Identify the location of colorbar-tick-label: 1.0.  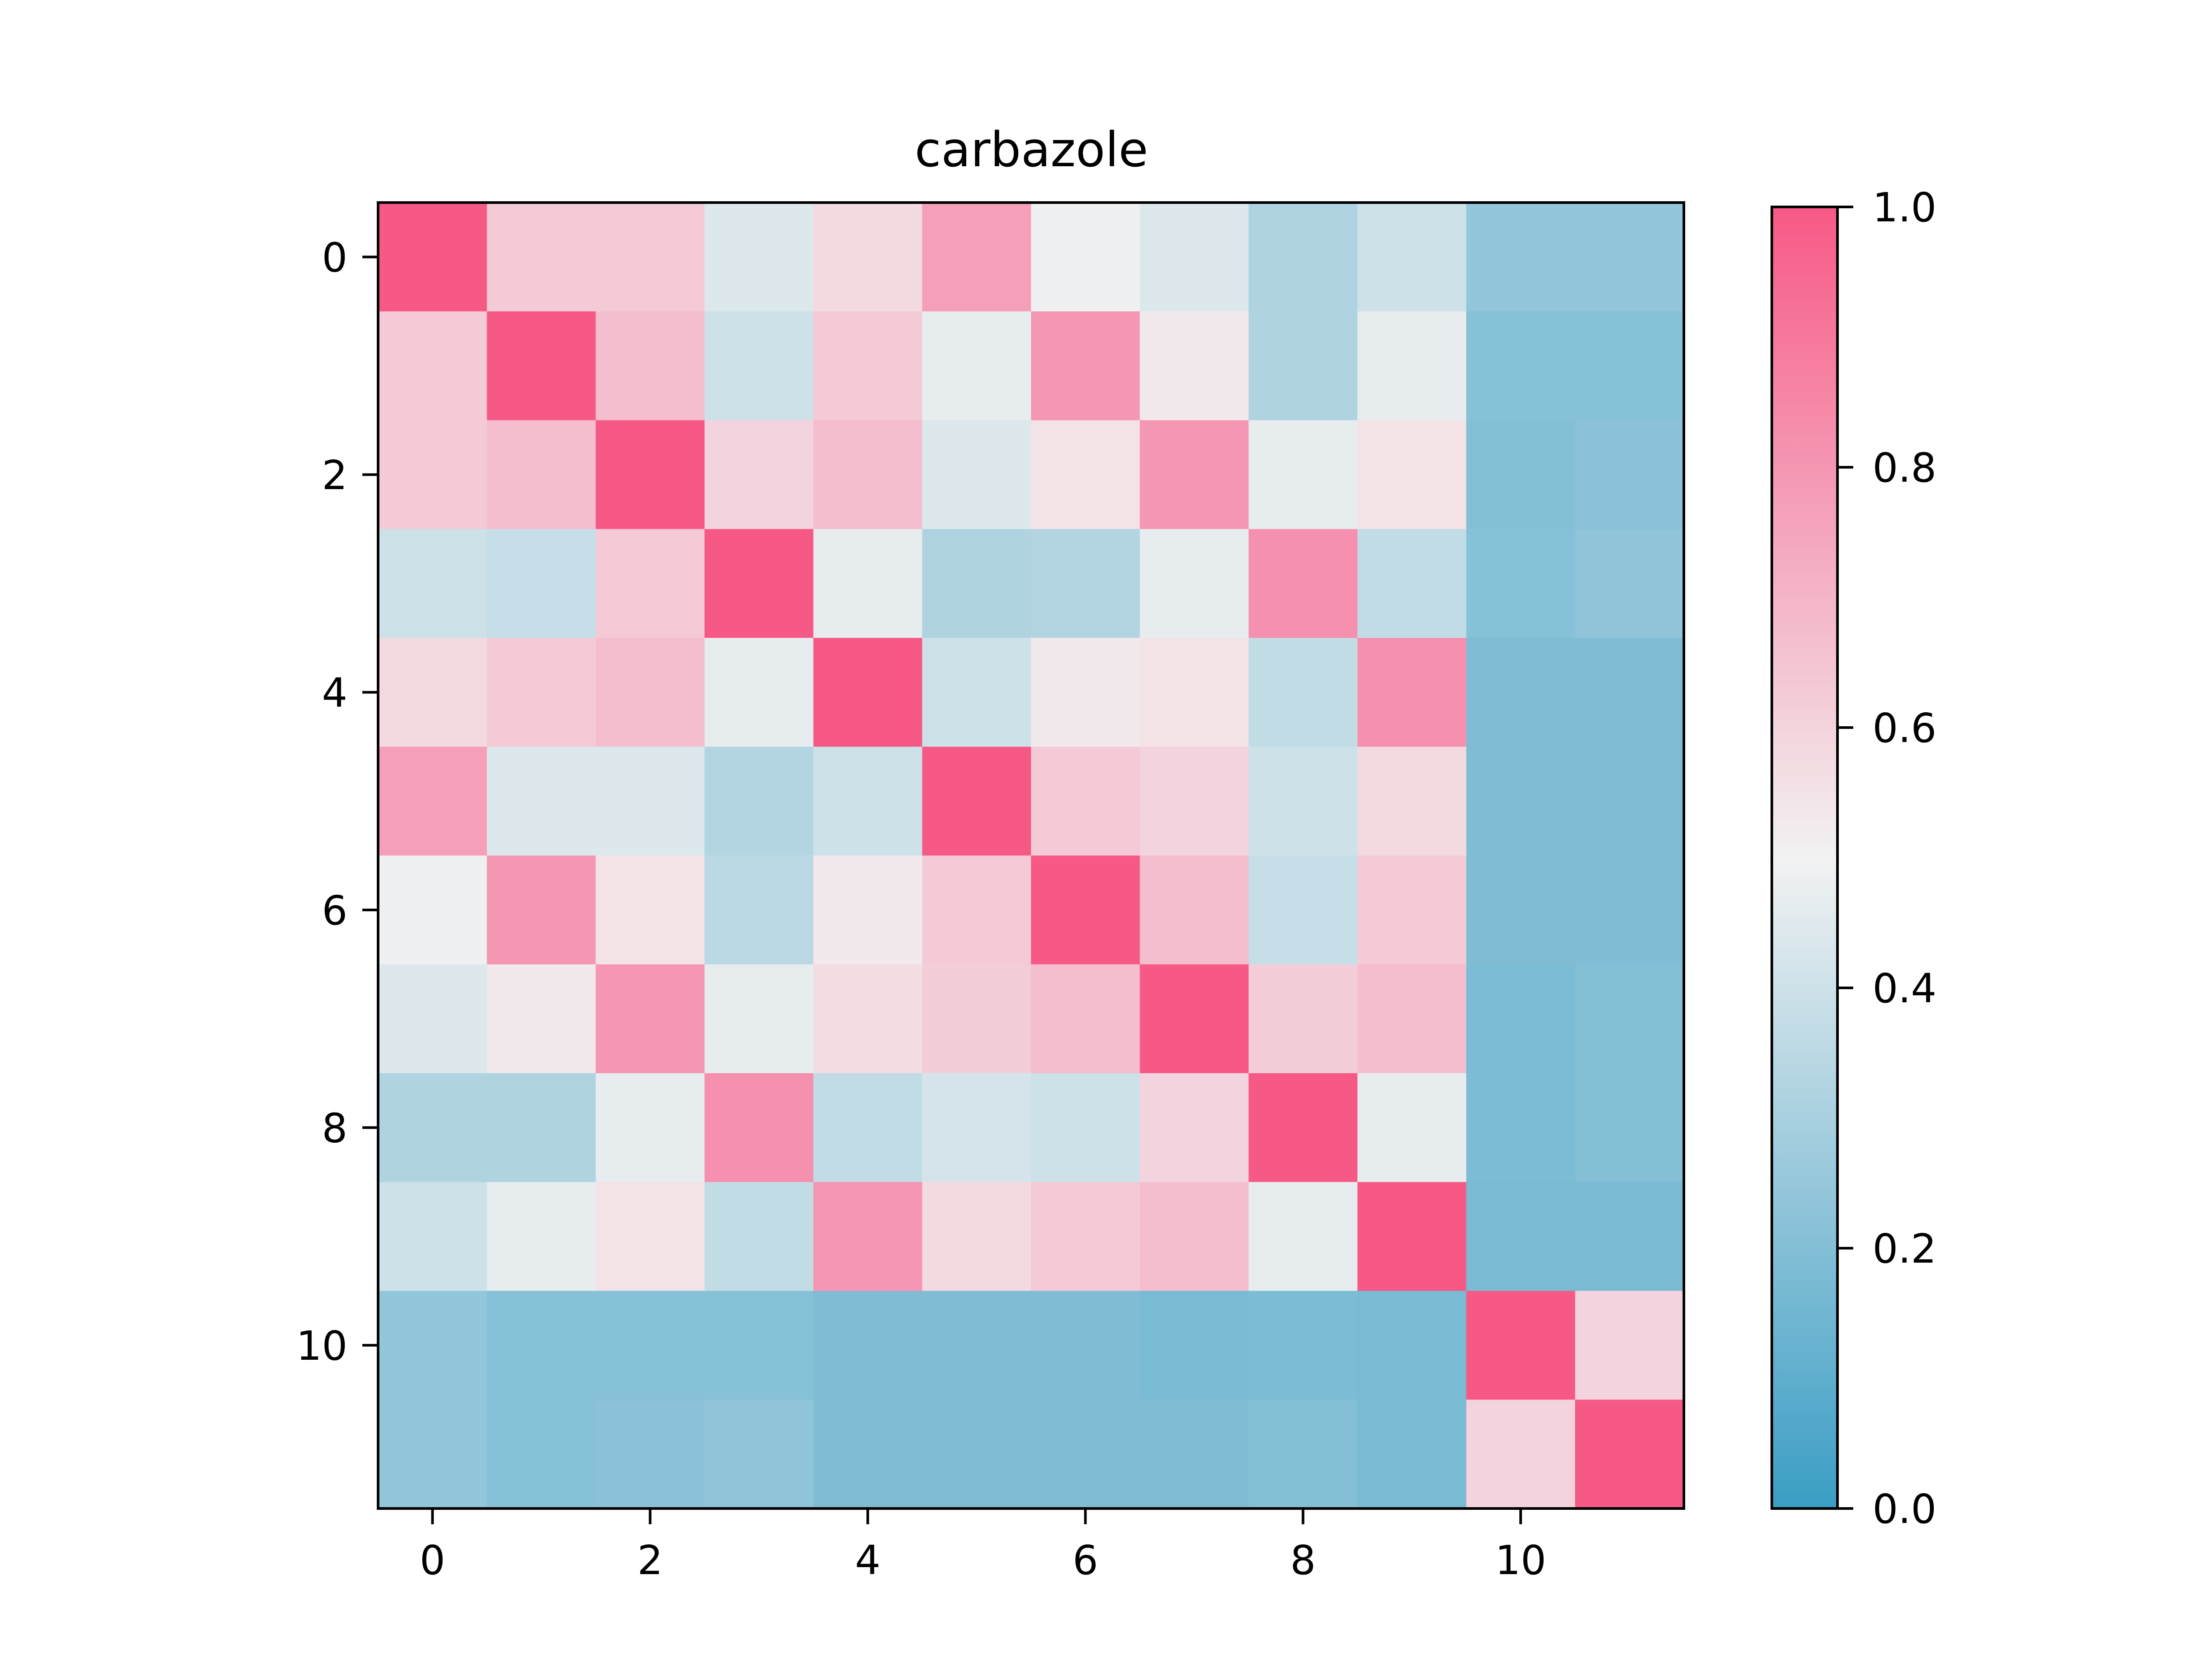
(1904, 207).